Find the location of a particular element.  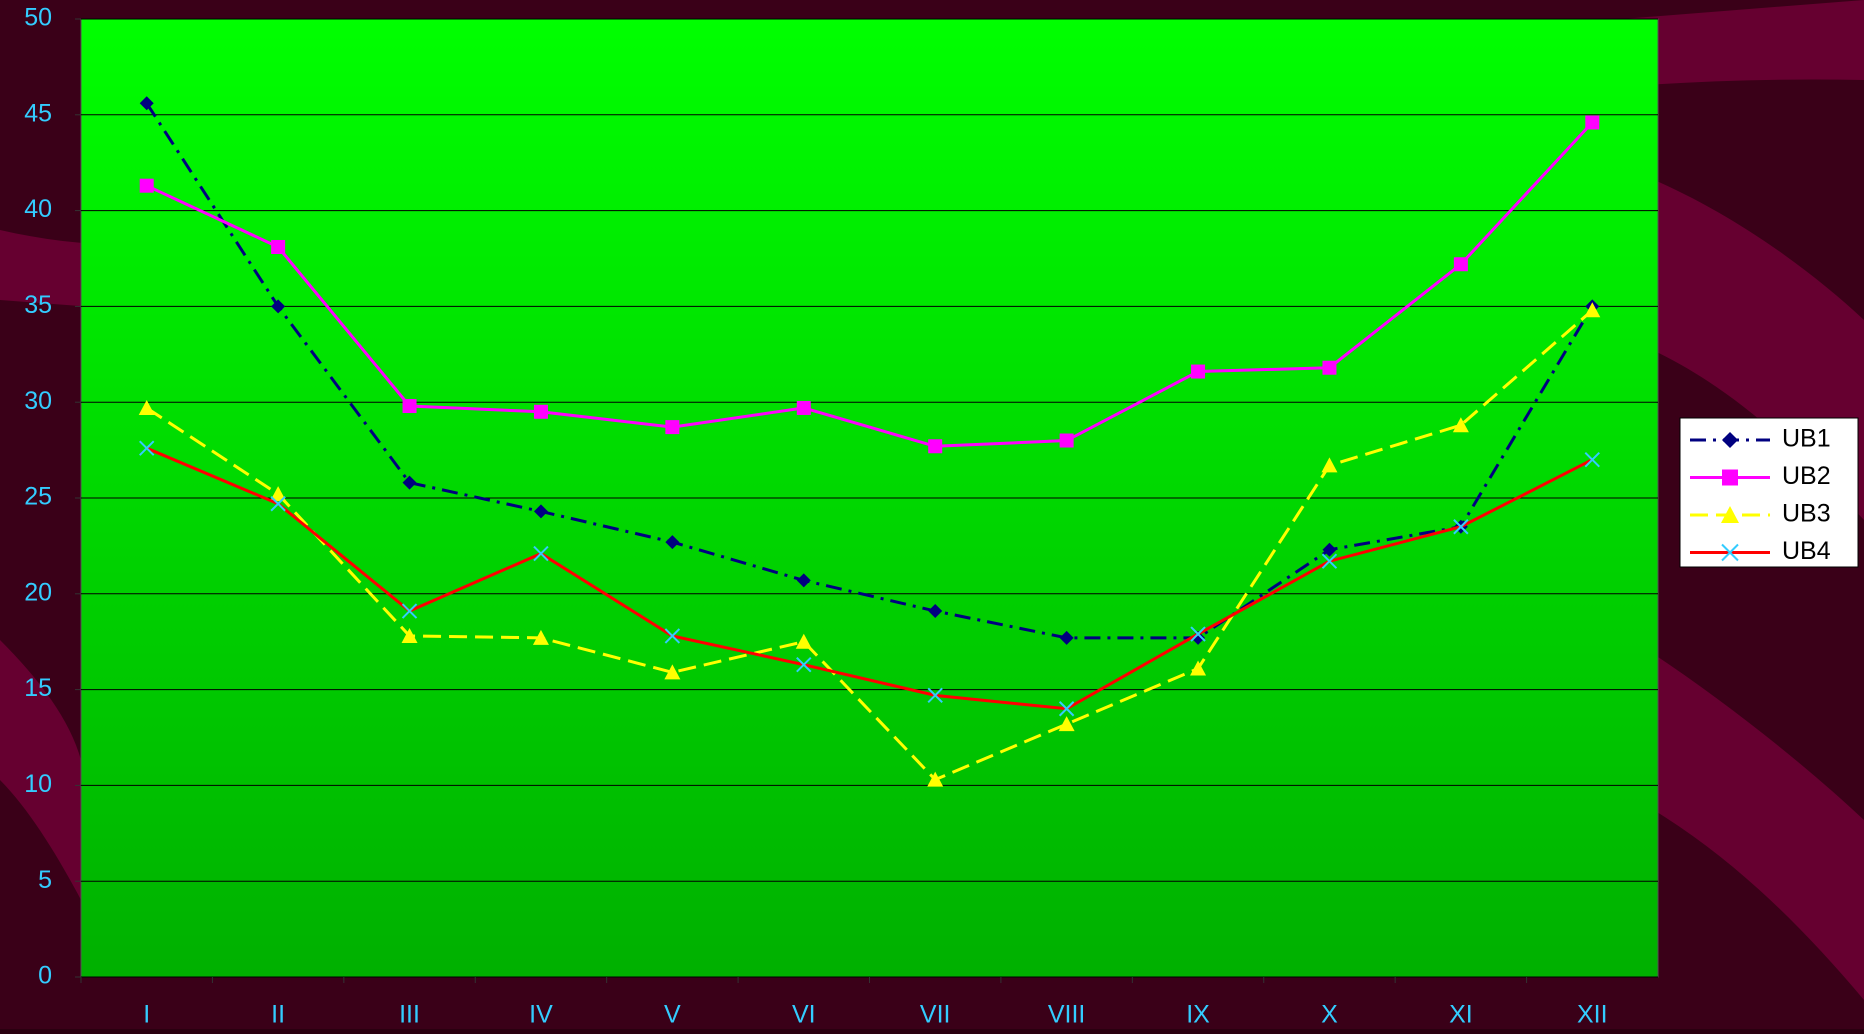

y-tick-label: 5 is located at coordinates (45, 880).